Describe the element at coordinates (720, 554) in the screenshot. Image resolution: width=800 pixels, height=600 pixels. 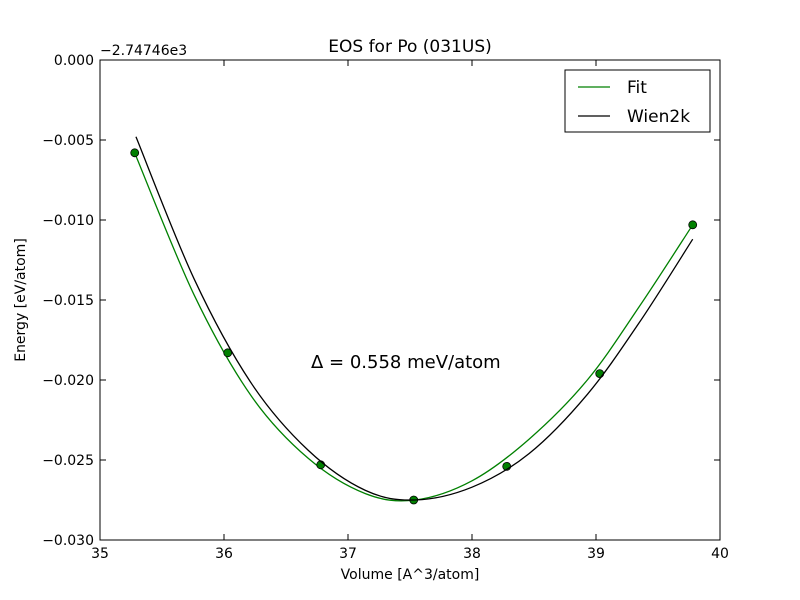
I see `x-tick-label: 40` at that location.